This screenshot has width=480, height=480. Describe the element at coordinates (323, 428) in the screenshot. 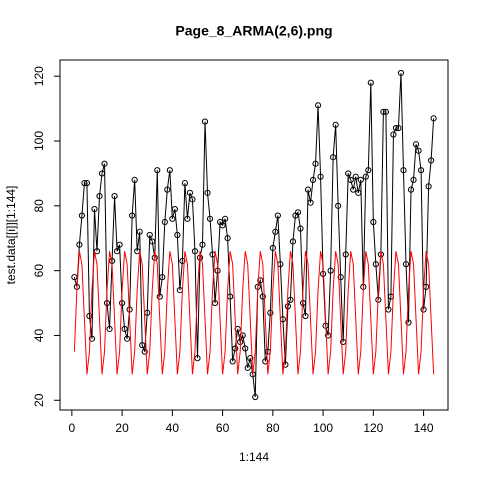

I see `x-tick-label: 100` at that location.